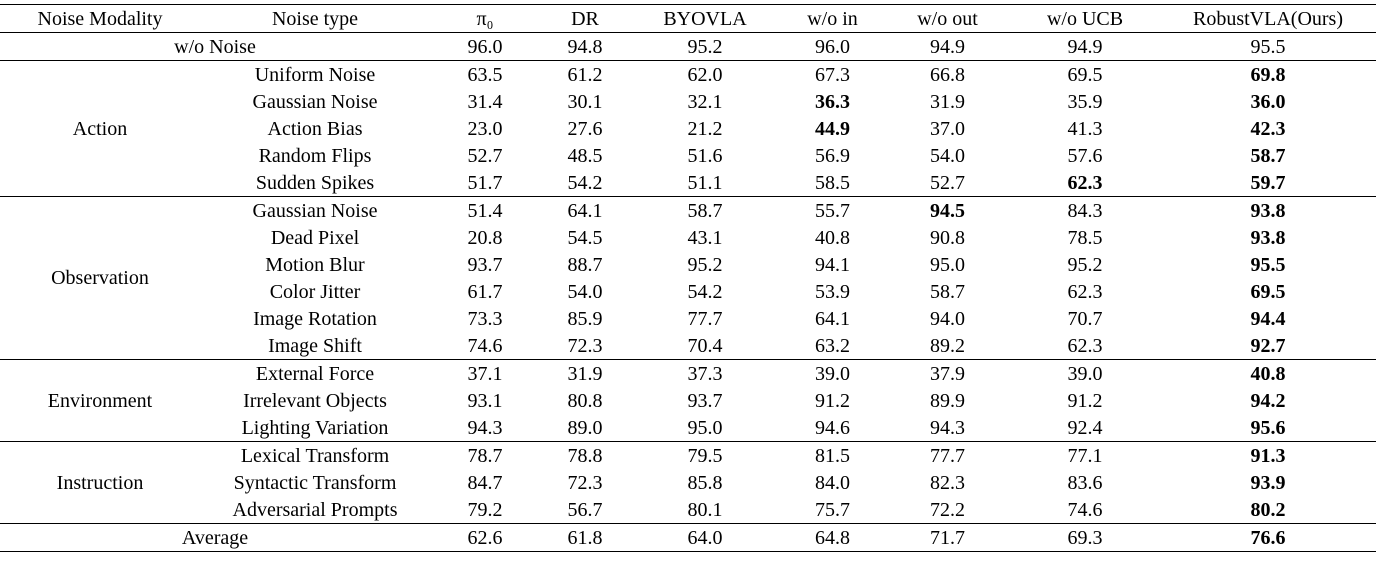 The height and width of the screenshot is (572, 1376). What do you see at coordinates (485, 400) in the screenshot?
I see `value-cell: 93.1` at bounding box center [485, 400].